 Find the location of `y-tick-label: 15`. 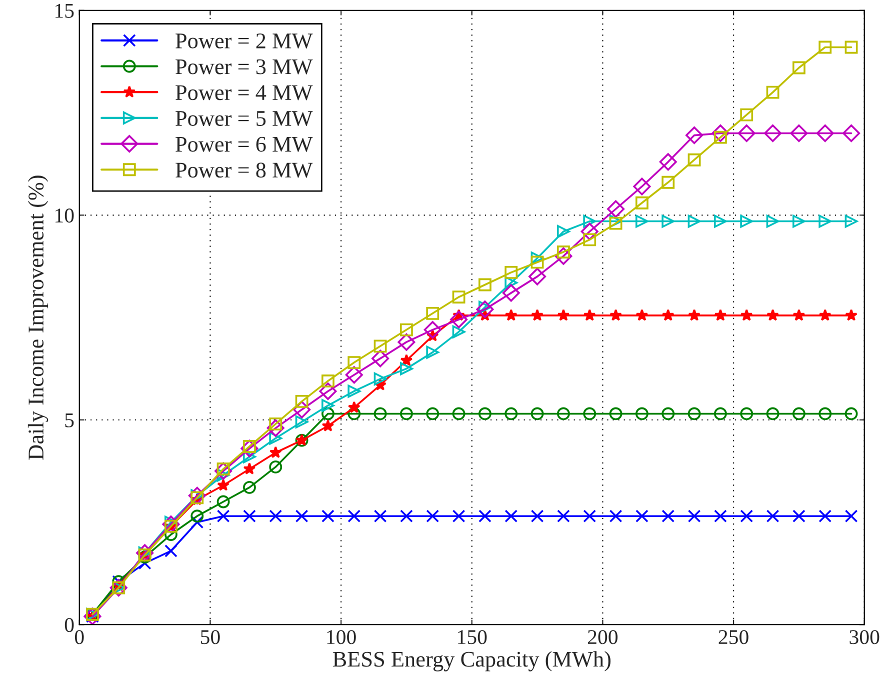

y-tick-label: 15 is located at coordinates (65, 11).